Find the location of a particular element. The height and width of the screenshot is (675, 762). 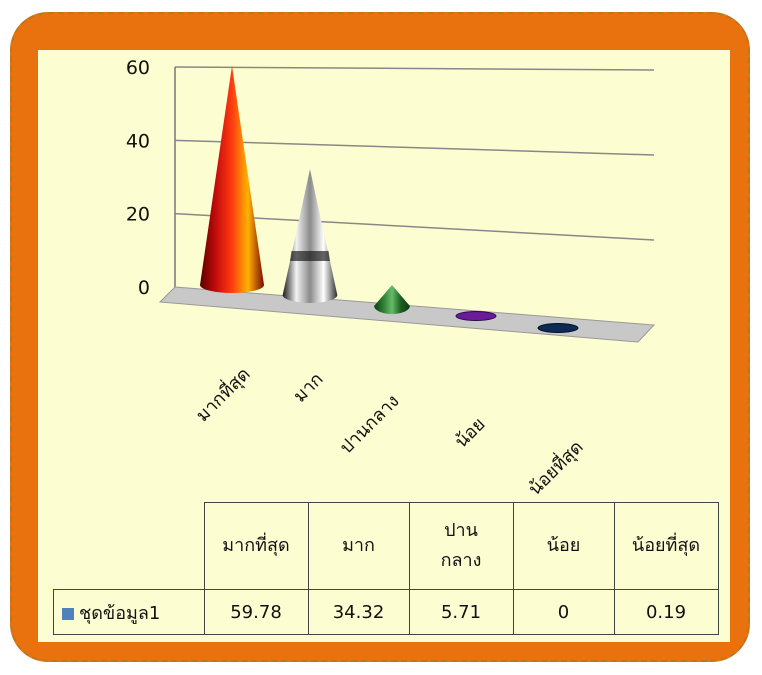

table-header-0: มากที่สุด is located at coordinates (256, 546).